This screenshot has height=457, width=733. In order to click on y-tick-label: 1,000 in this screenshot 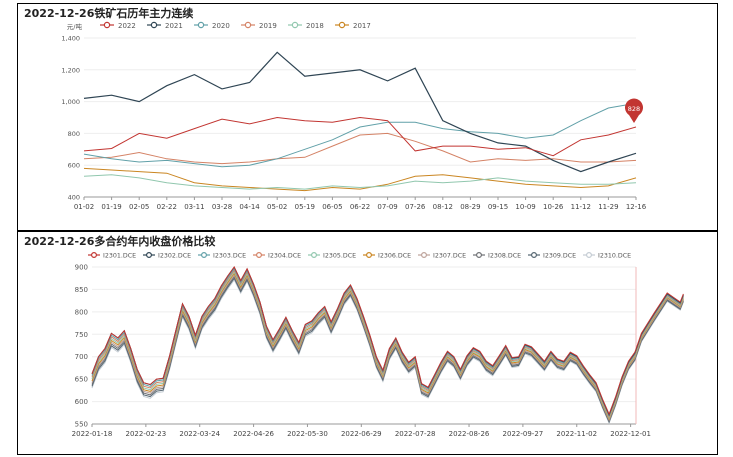, I will do `click(70, 102)`.